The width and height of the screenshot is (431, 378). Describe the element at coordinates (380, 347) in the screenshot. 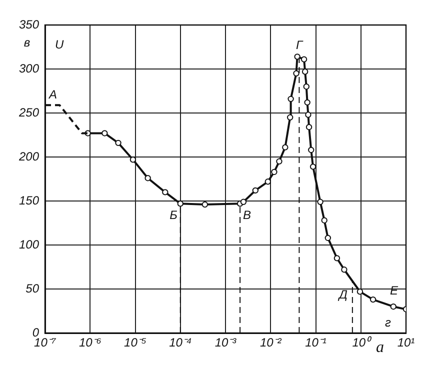

I see `x-axis-title: a` at that location.